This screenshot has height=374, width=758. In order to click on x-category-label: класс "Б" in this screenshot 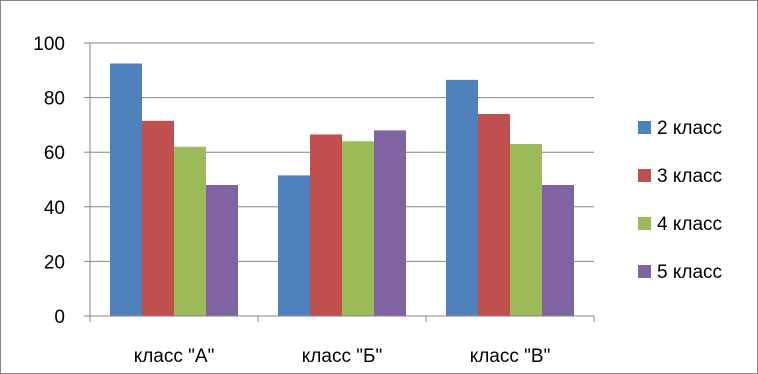, I will do `click(342, 356)`.